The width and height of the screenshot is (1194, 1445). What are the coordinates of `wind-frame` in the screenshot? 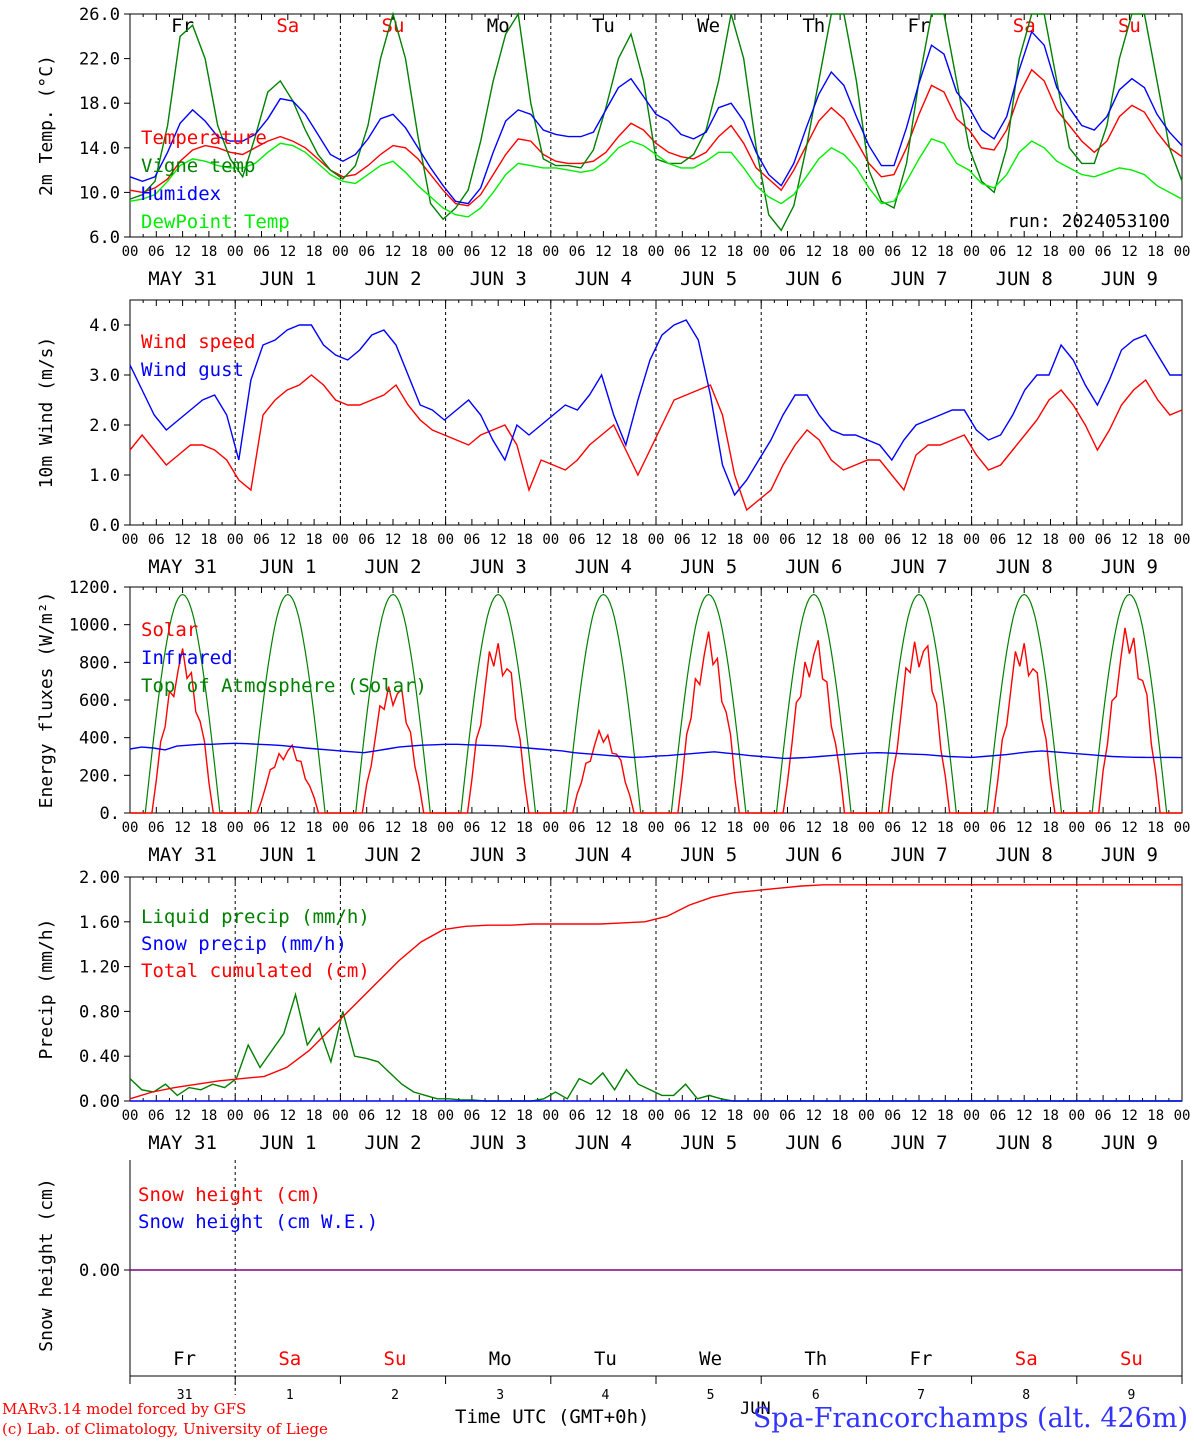 It's located at (656, 412).